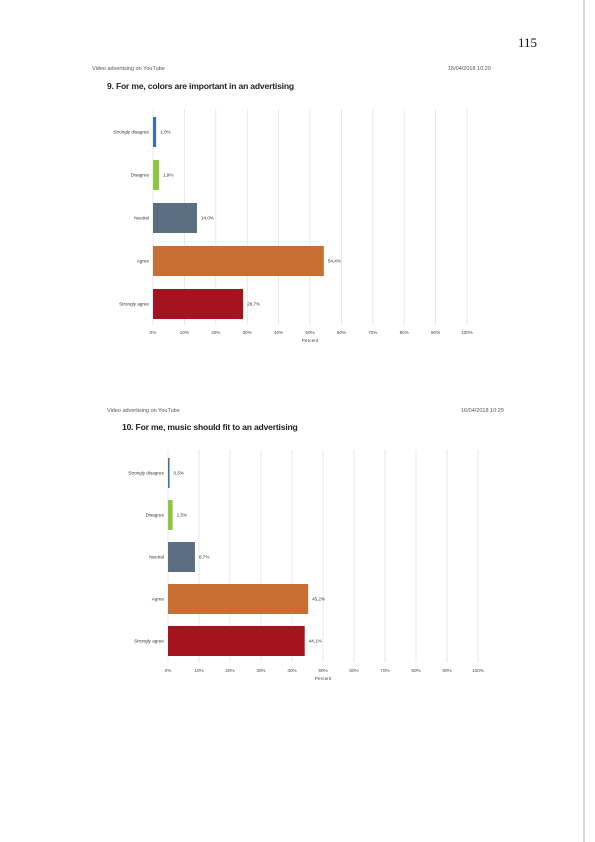 Image resolution: width=595 pixels, height=842 pixels. What do you see at coordinates (334, 261) in the screenshot?
I see `value-label: 54,4%` at bounding box center [334, 261].